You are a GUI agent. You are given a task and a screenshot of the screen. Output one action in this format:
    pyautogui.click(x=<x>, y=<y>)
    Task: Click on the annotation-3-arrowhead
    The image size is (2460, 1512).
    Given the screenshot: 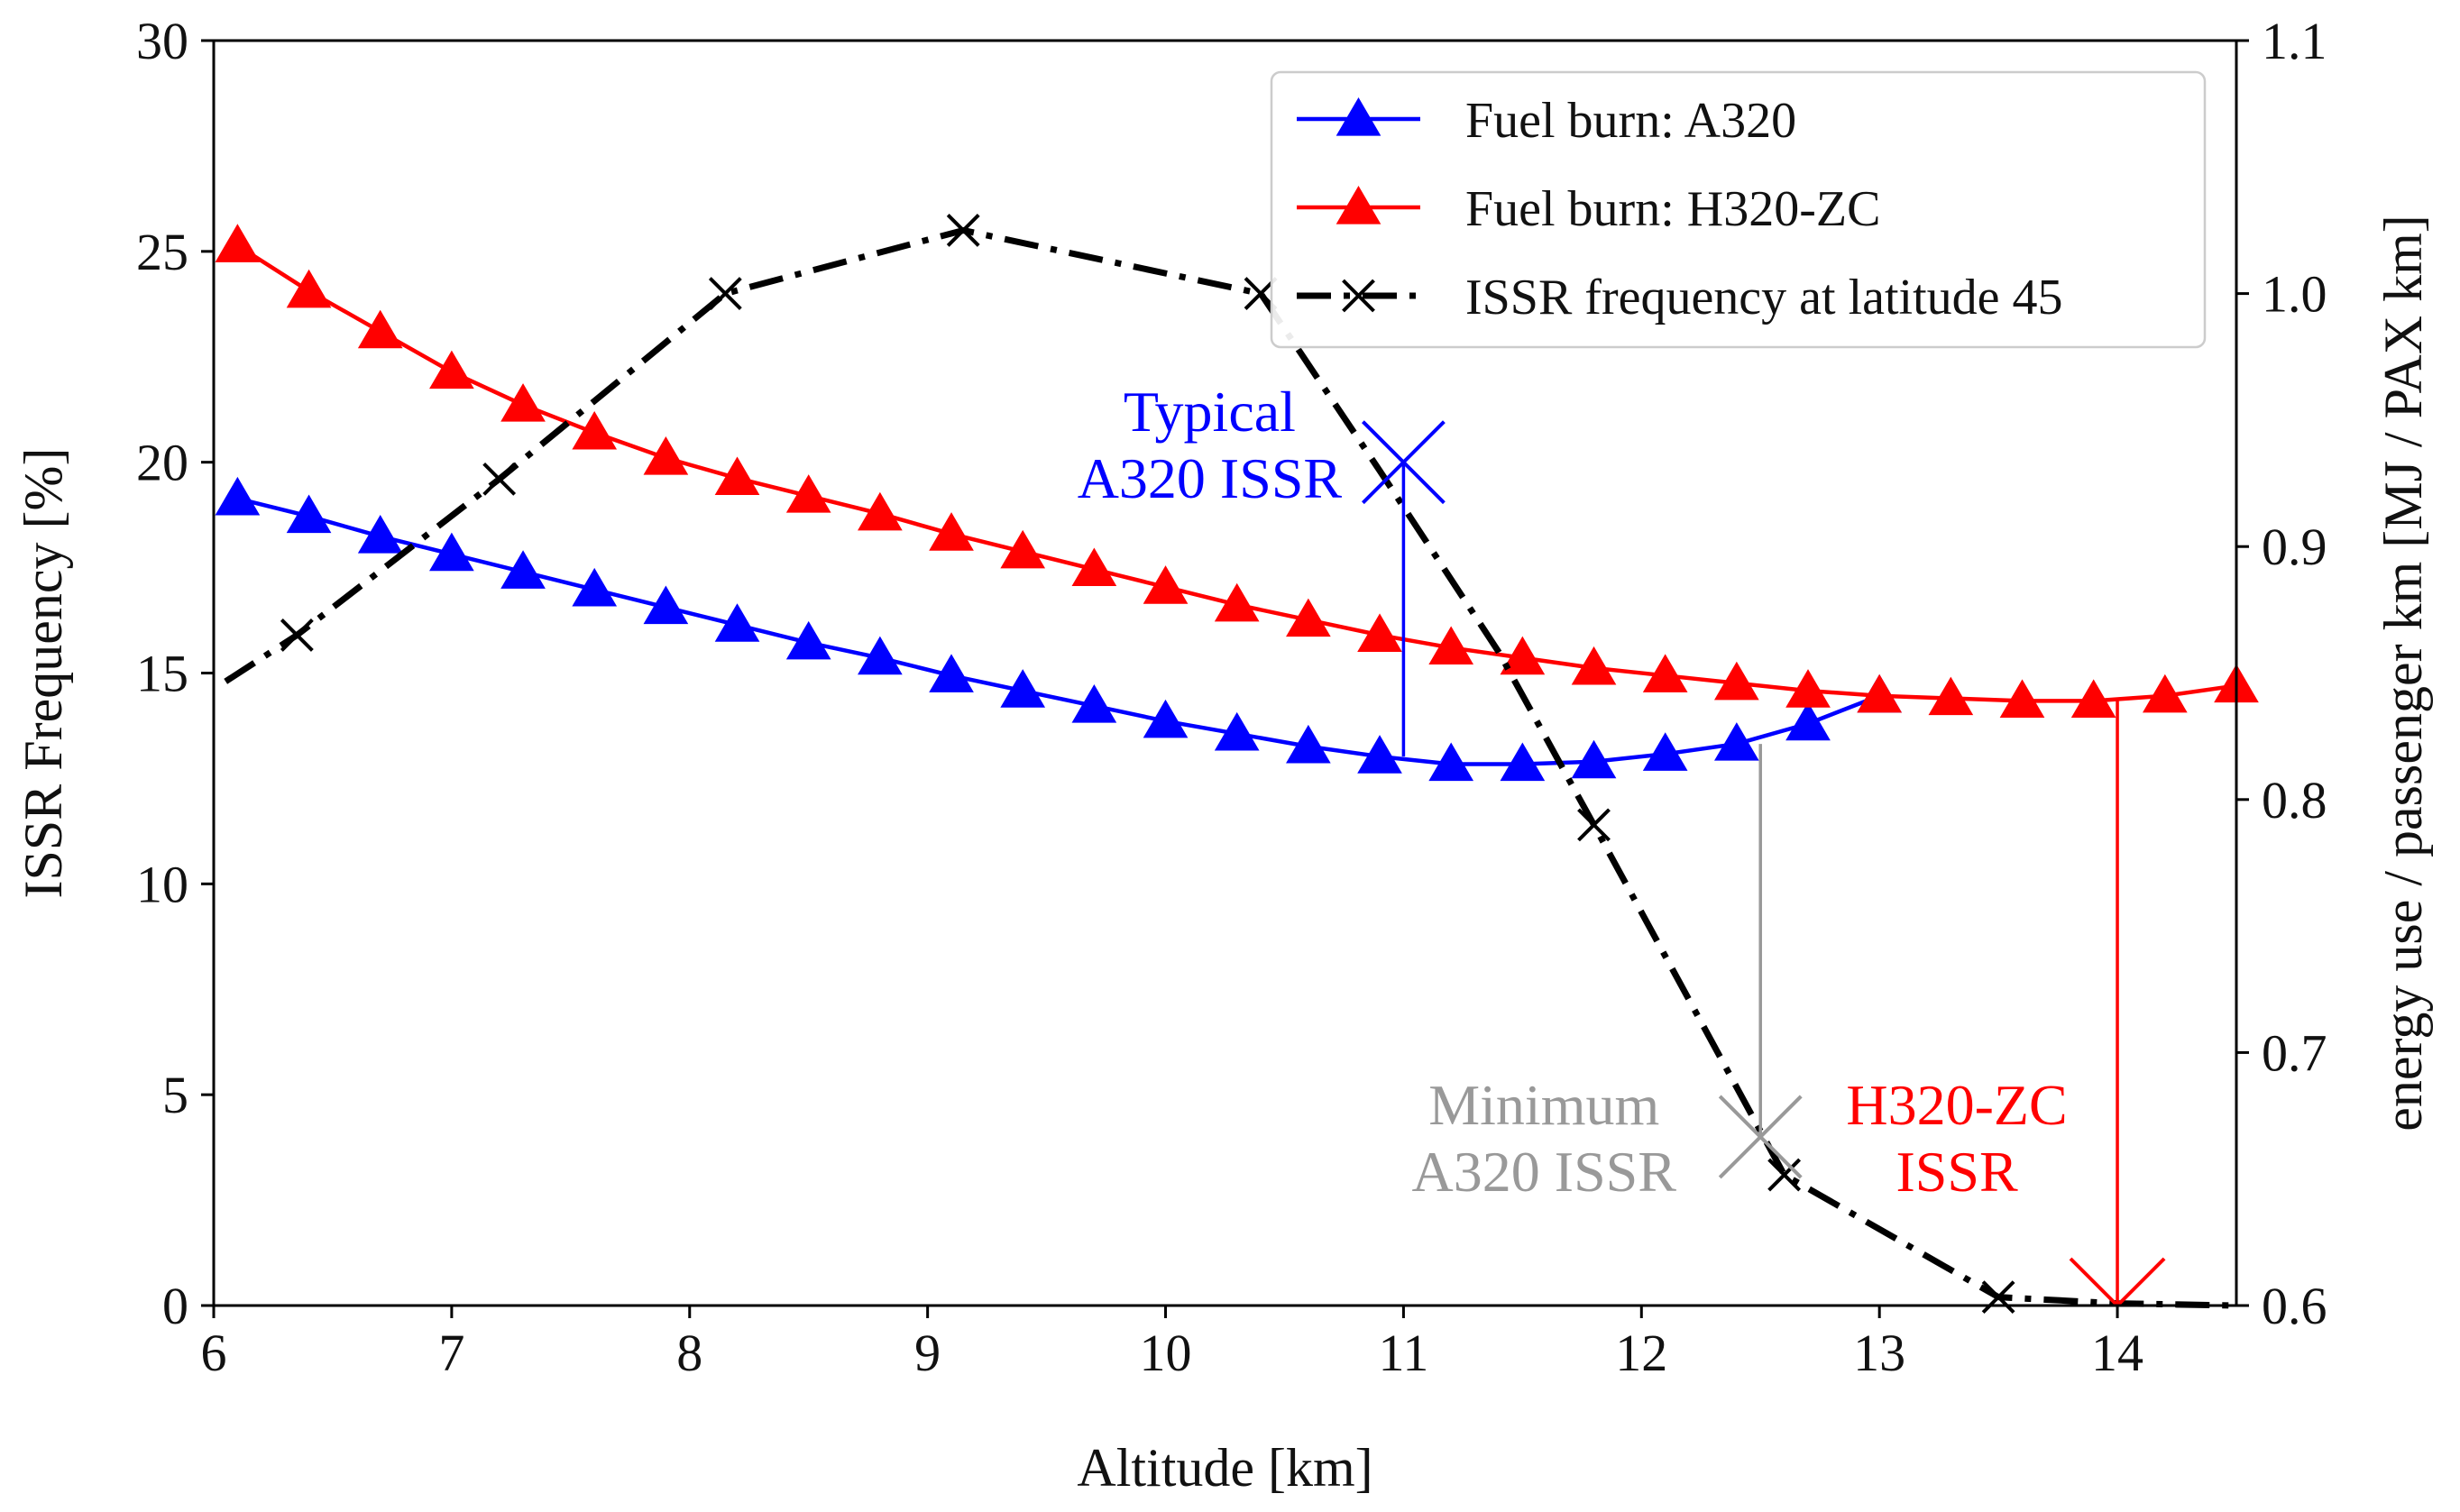 What is the action you would take?
    pyautogui.click(x=2117, y=1282)
    